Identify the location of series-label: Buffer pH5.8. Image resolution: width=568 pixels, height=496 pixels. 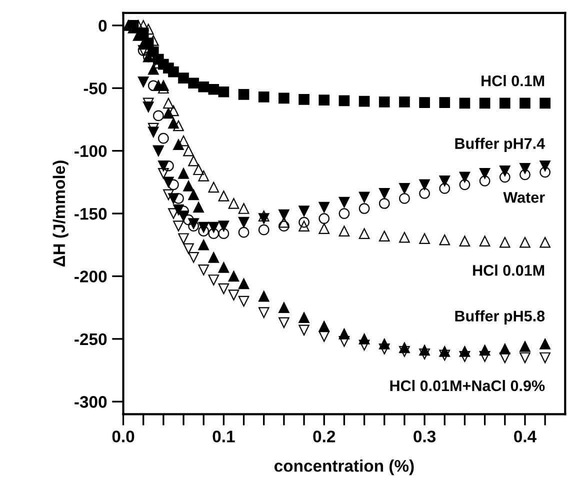
(500, 317).